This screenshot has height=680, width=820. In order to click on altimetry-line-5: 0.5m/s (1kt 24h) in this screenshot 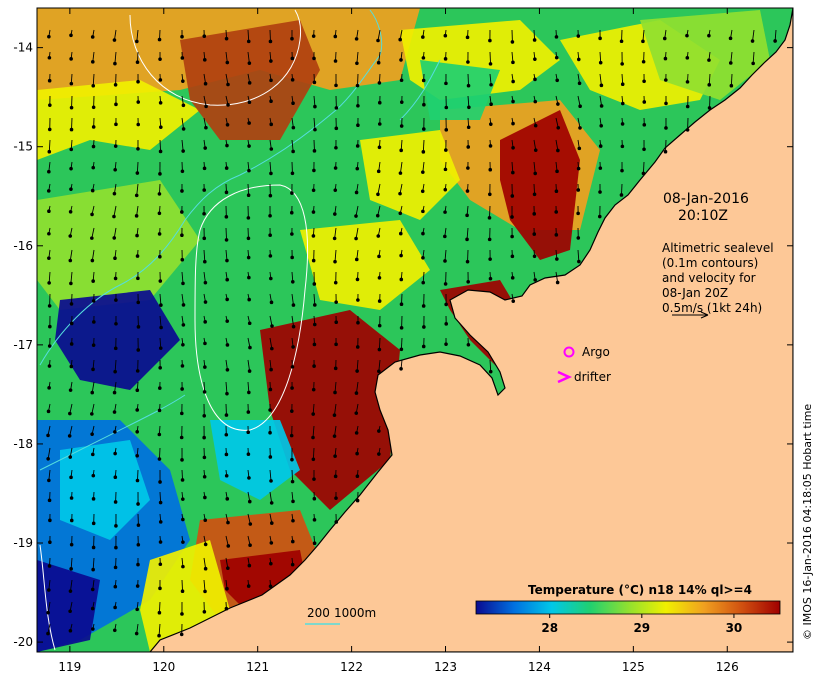, I will do `click(712, 308)`.